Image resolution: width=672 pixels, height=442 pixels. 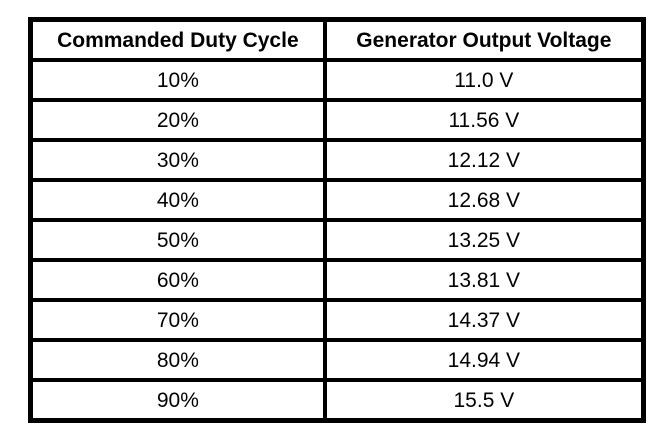 I want to click on duty-cycle-value: 10%, so click(x=177, y=80).